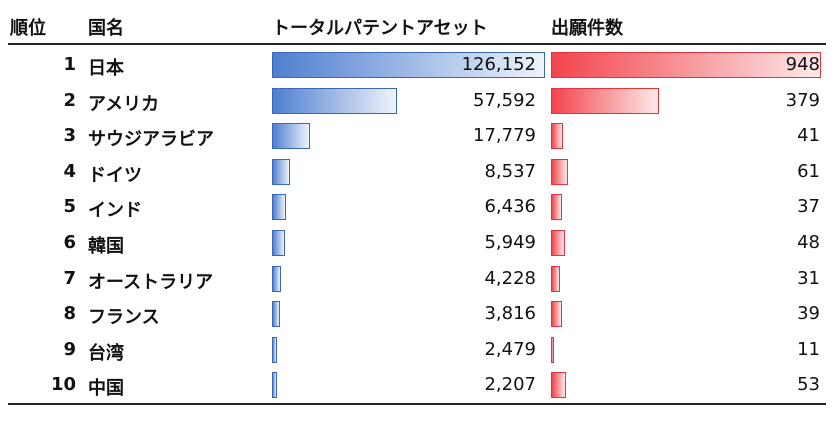 The image size is (840, 424). What do you see at coordinates (587, 28) in the screenshot?
I see `header-applications: 出願件数` at bounding box center [587, 28].